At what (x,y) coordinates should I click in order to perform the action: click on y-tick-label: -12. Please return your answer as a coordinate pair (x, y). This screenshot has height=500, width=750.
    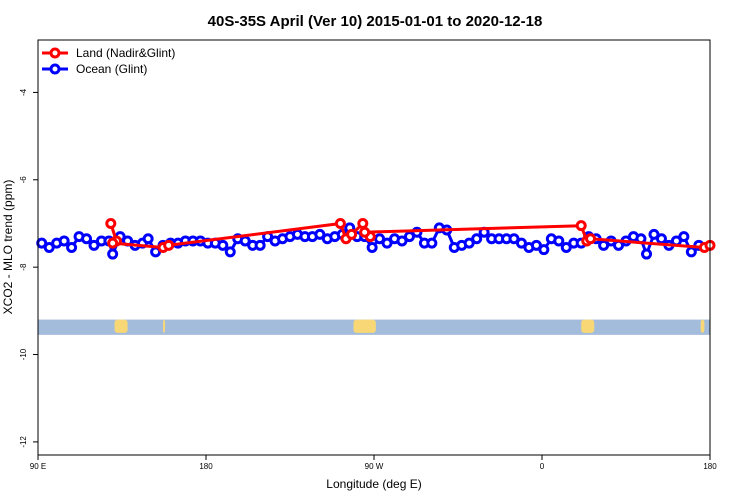
    Looking at the image, I should click on (23, 442).